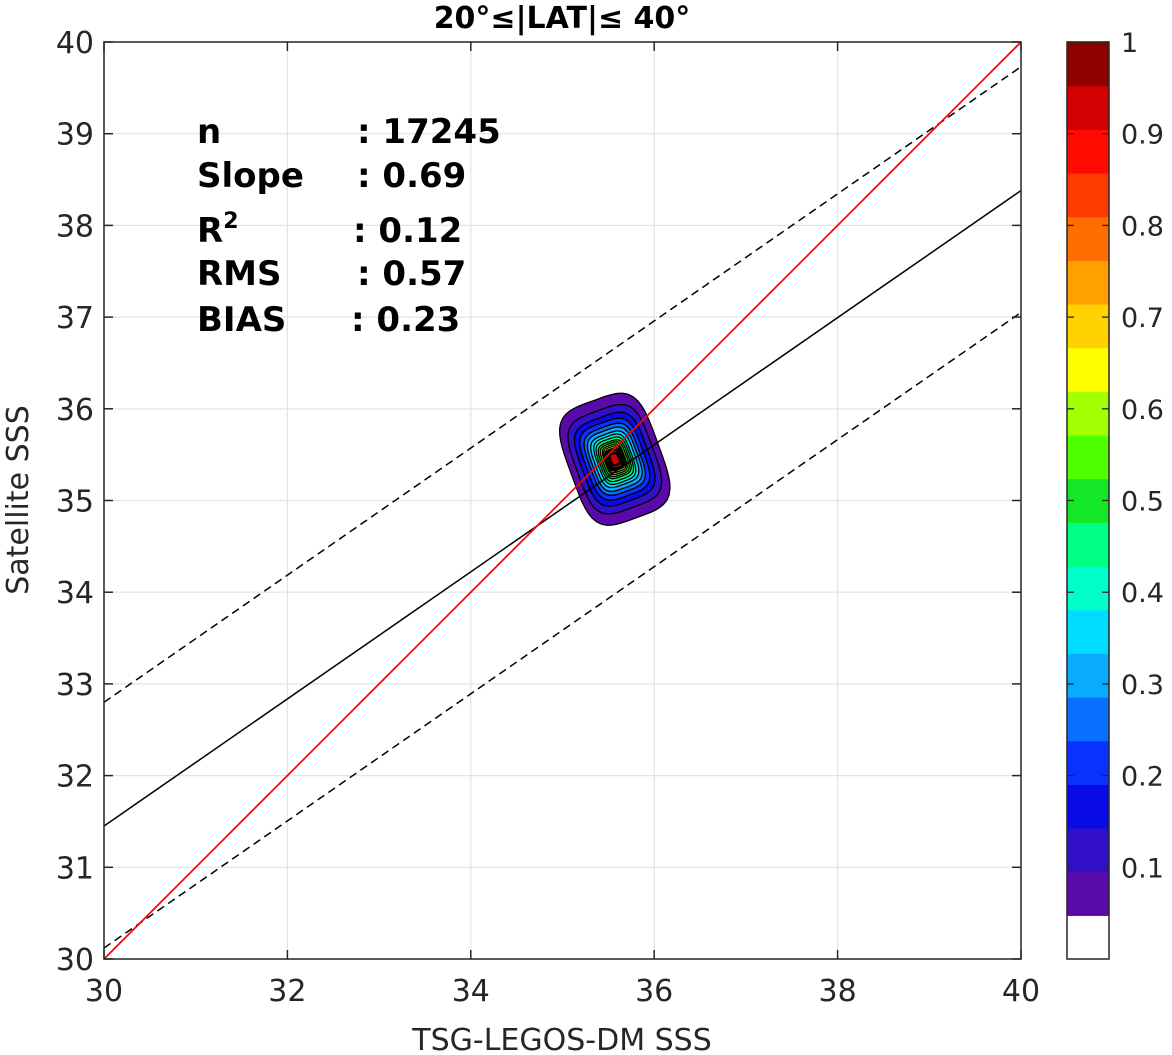 This screenshot has width=1172, height=1055. Describe the element at coordinates (1142, 868) in the screenshot. I see `colorbar-tick-label: 0.1` at that location.